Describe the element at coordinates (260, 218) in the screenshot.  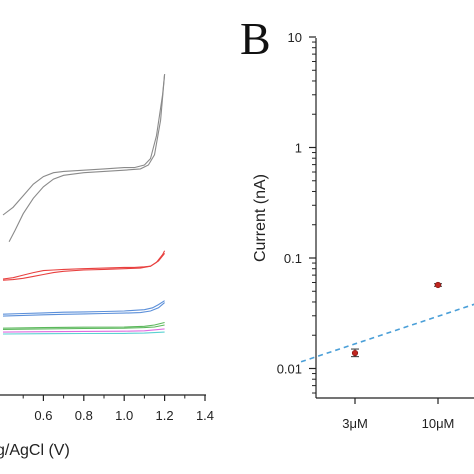
I see `panel-b-y-axis-title: Current (nA)` at that location.